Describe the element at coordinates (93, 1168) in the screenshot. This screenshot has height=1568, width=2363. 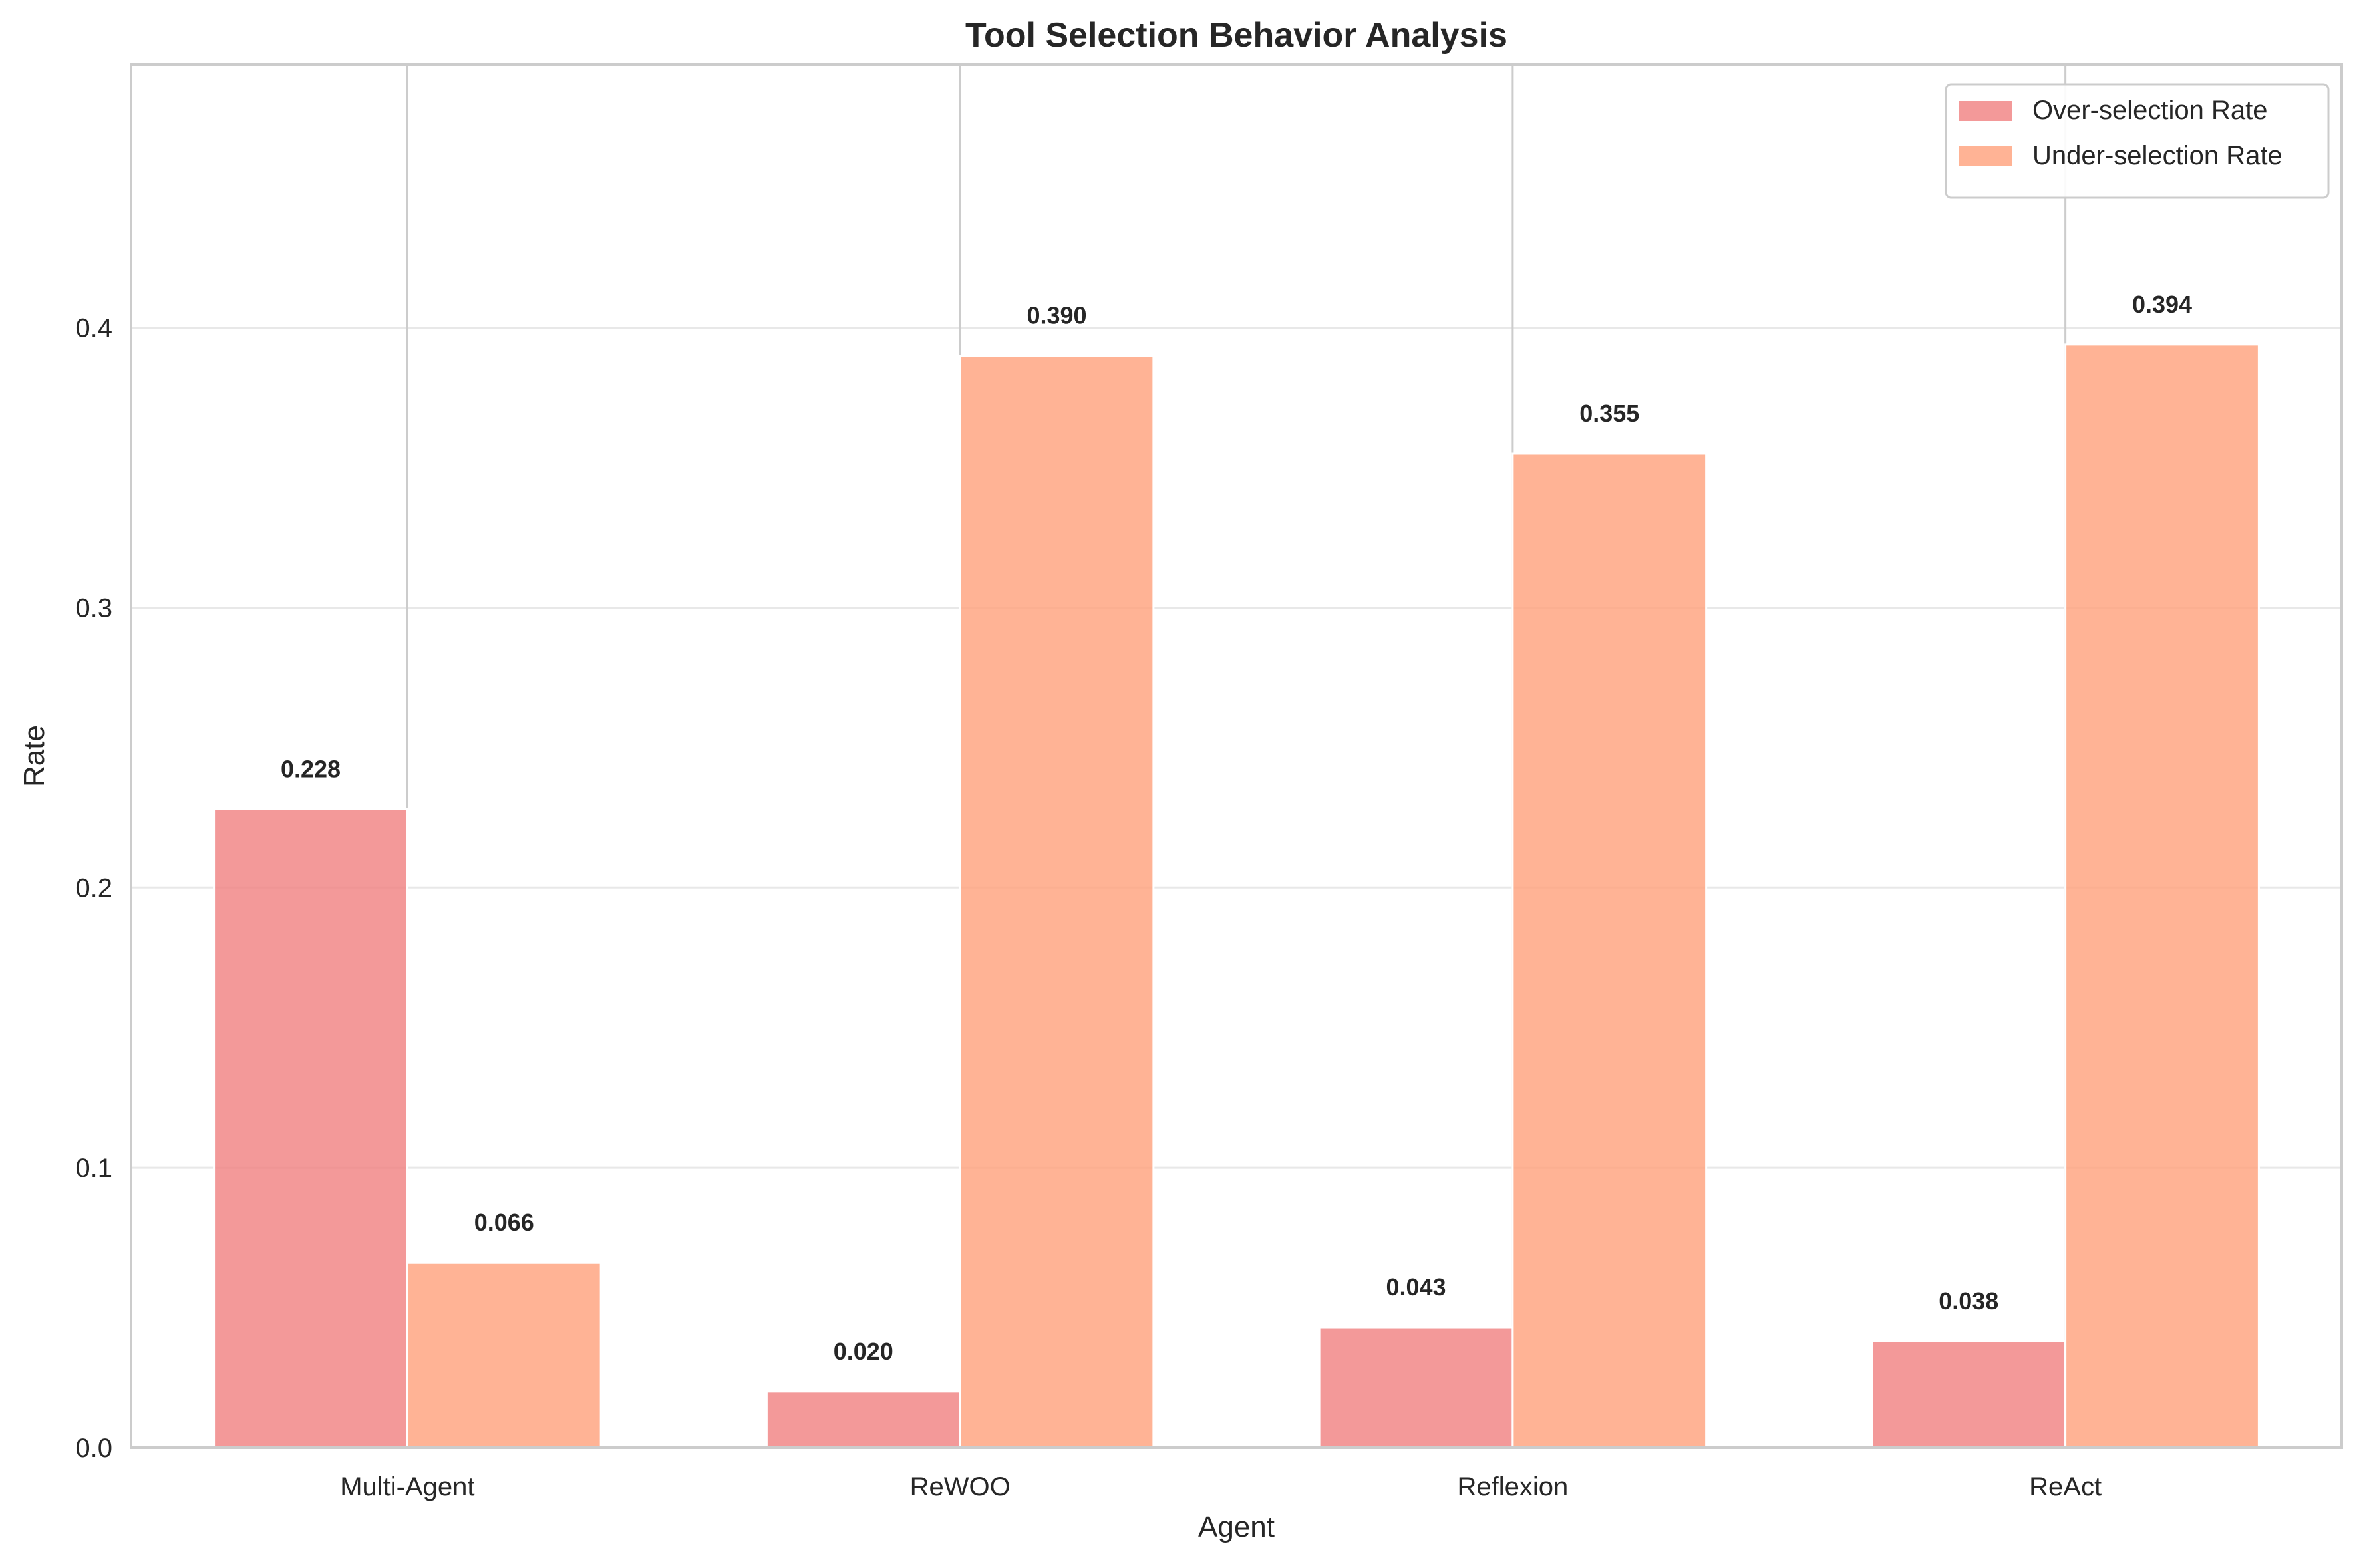
I see `y-tick-label: 0.1` at that location.